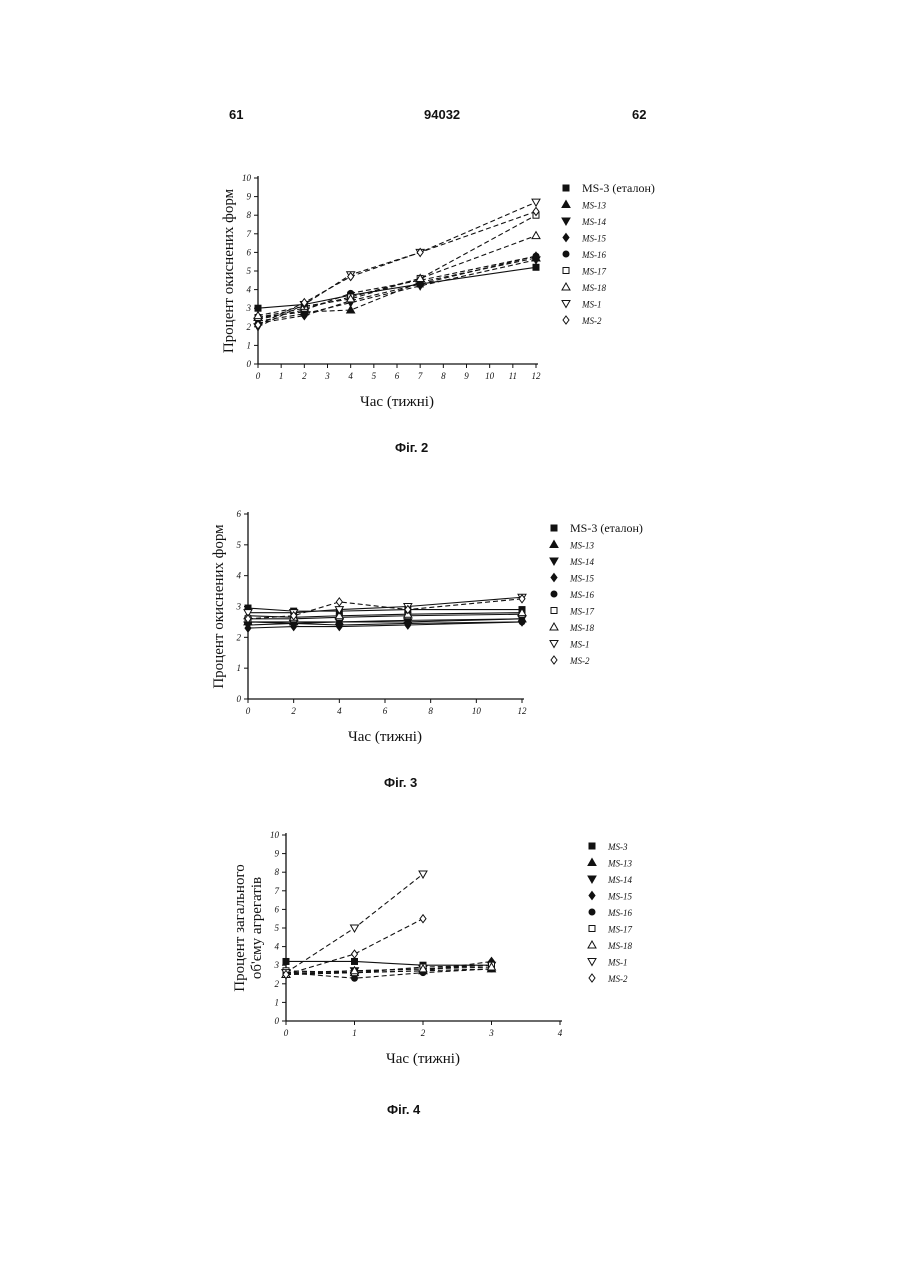 Image resolution: width=901 pixels, height=1273 pixels. Describe the element at coordinates (423, 1059) in the screenshot. I see `x-axis-label: Час (тижні)` at that location.